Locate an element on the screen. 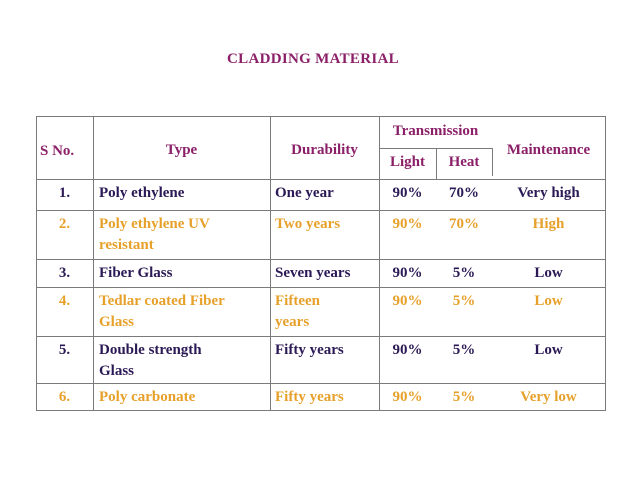 This screenshot has height=478, width=638. header-type: Type is located at coordinates (181, 150).